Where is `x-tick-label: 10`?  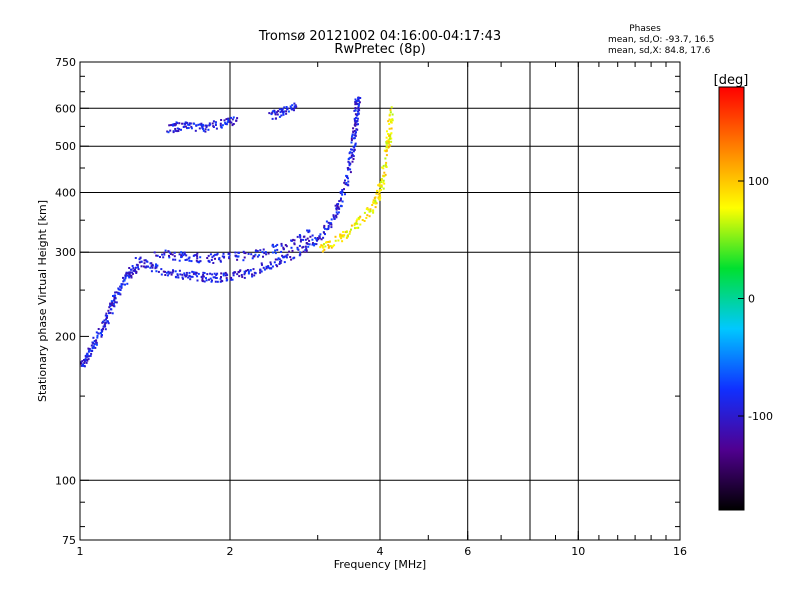
x-tick-label: 10 is located at coordinates (578, 551).